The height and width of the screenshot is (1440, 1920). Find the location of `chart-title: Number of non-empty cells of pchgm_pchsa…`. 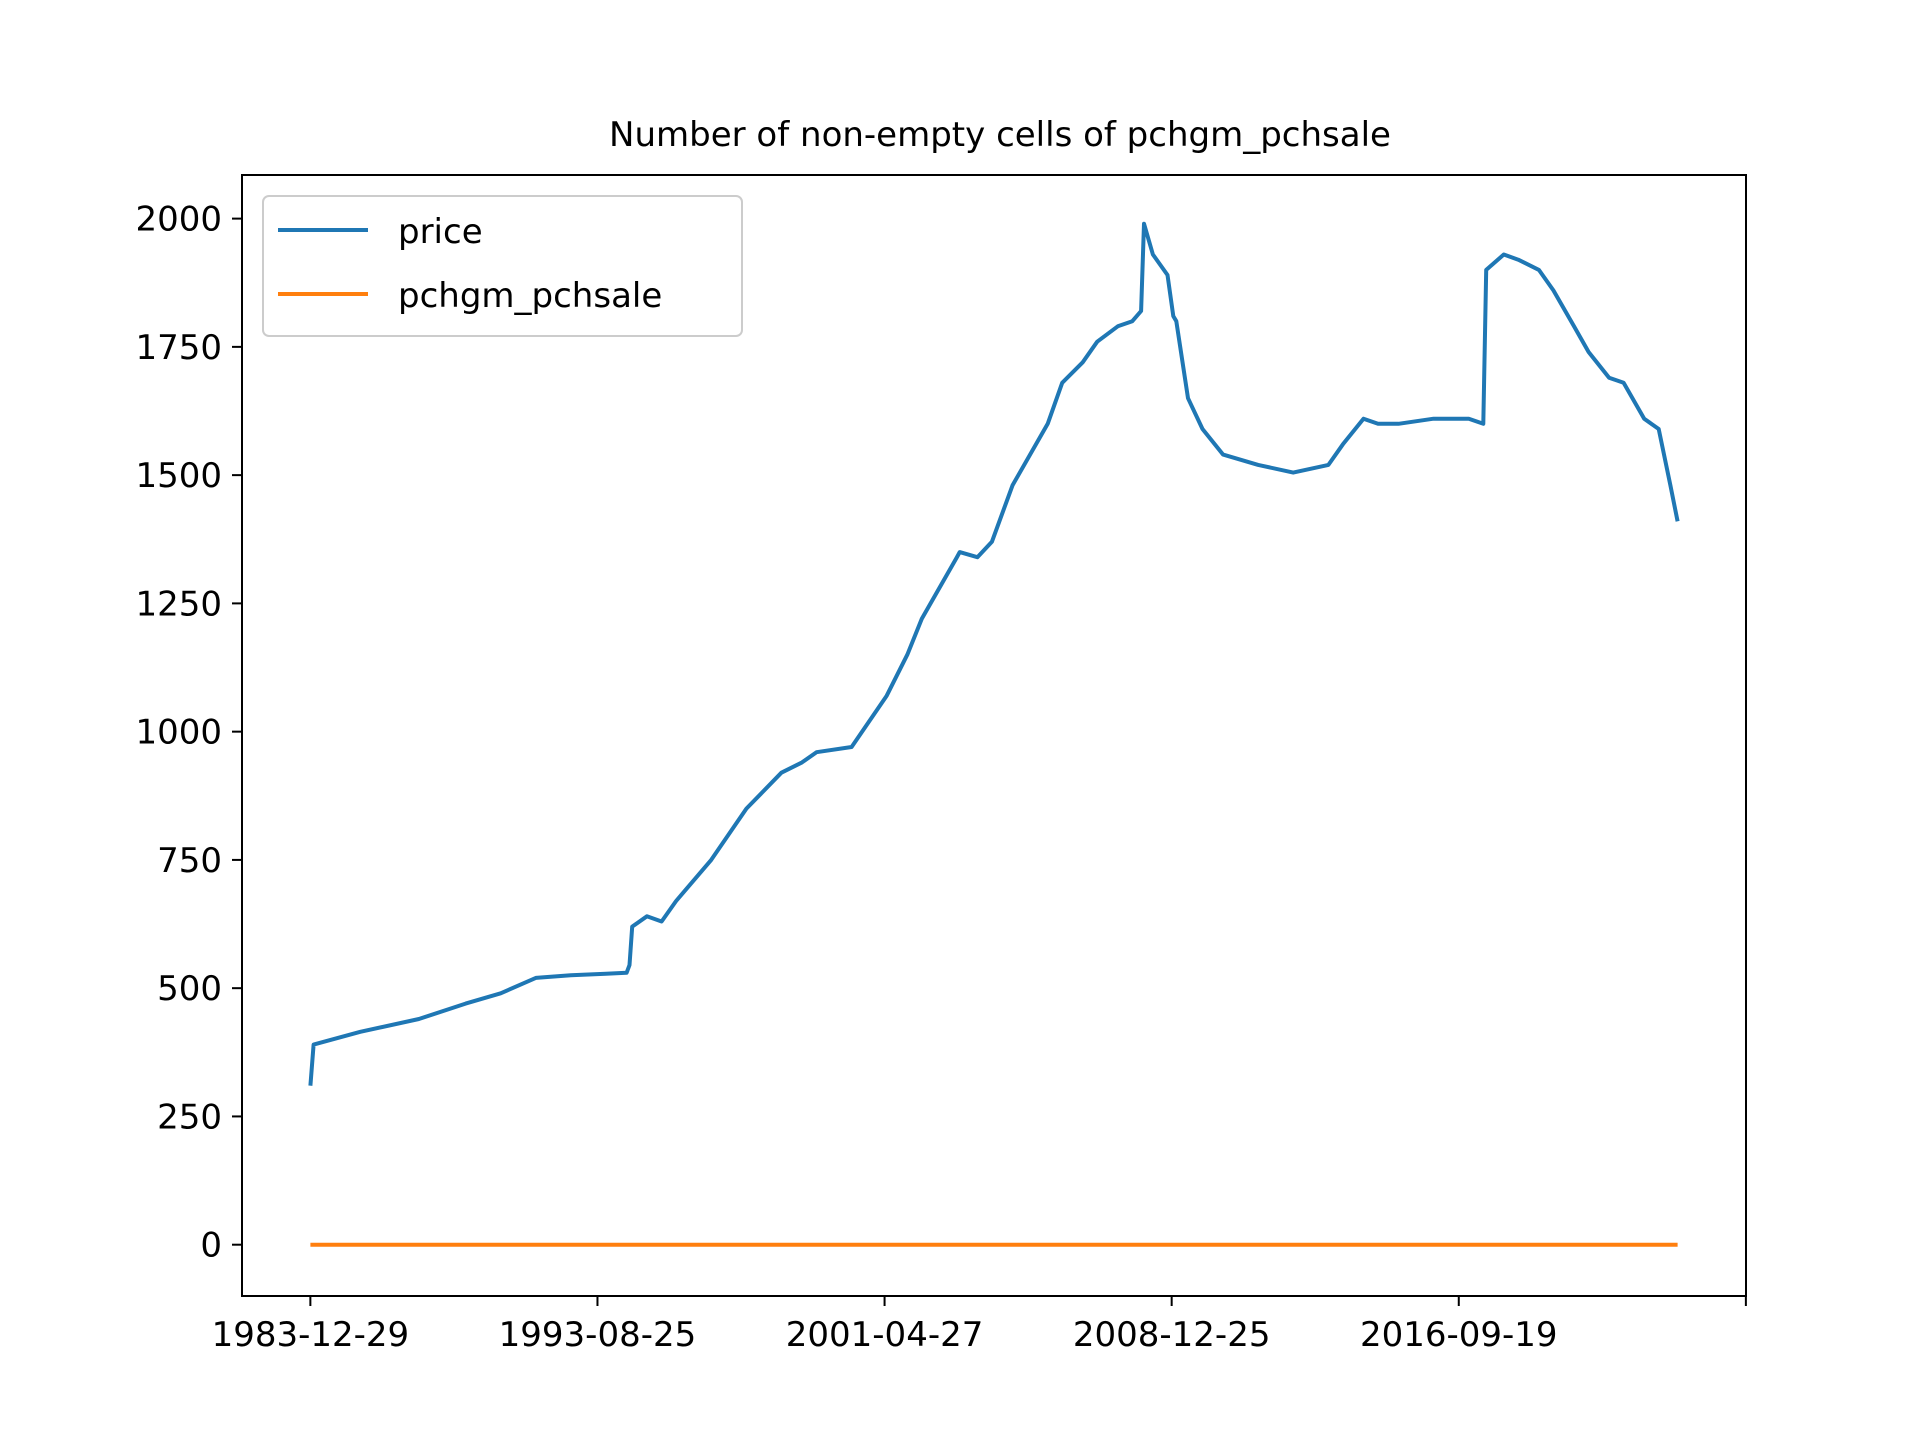

chart-title: Number of non-empty cells of pchgm_pchsa… is located at coordinates (1000, 135).